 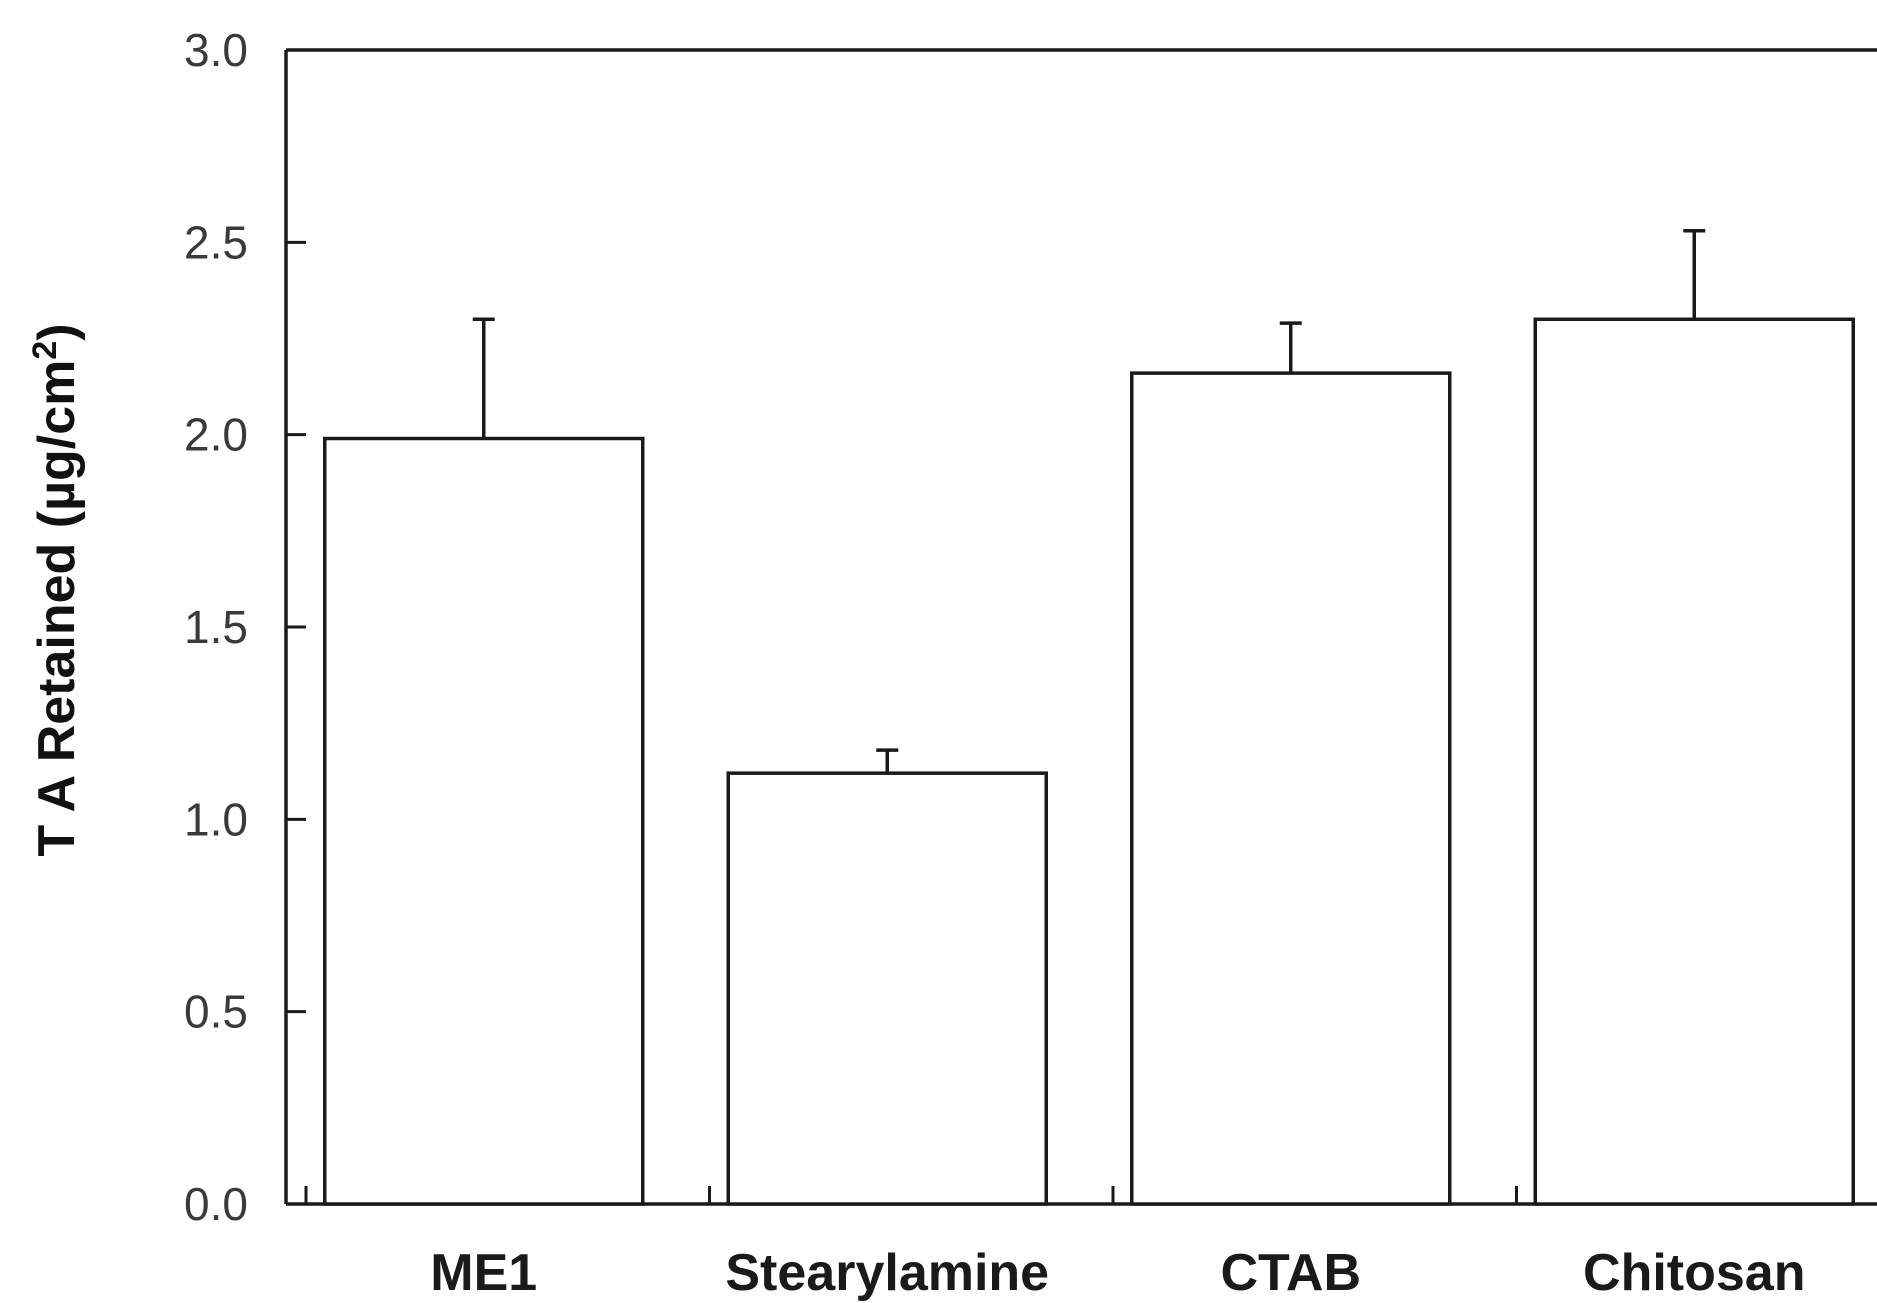 I want to click on x-category-label: Stearylamine, so click(x=887, y=1273).